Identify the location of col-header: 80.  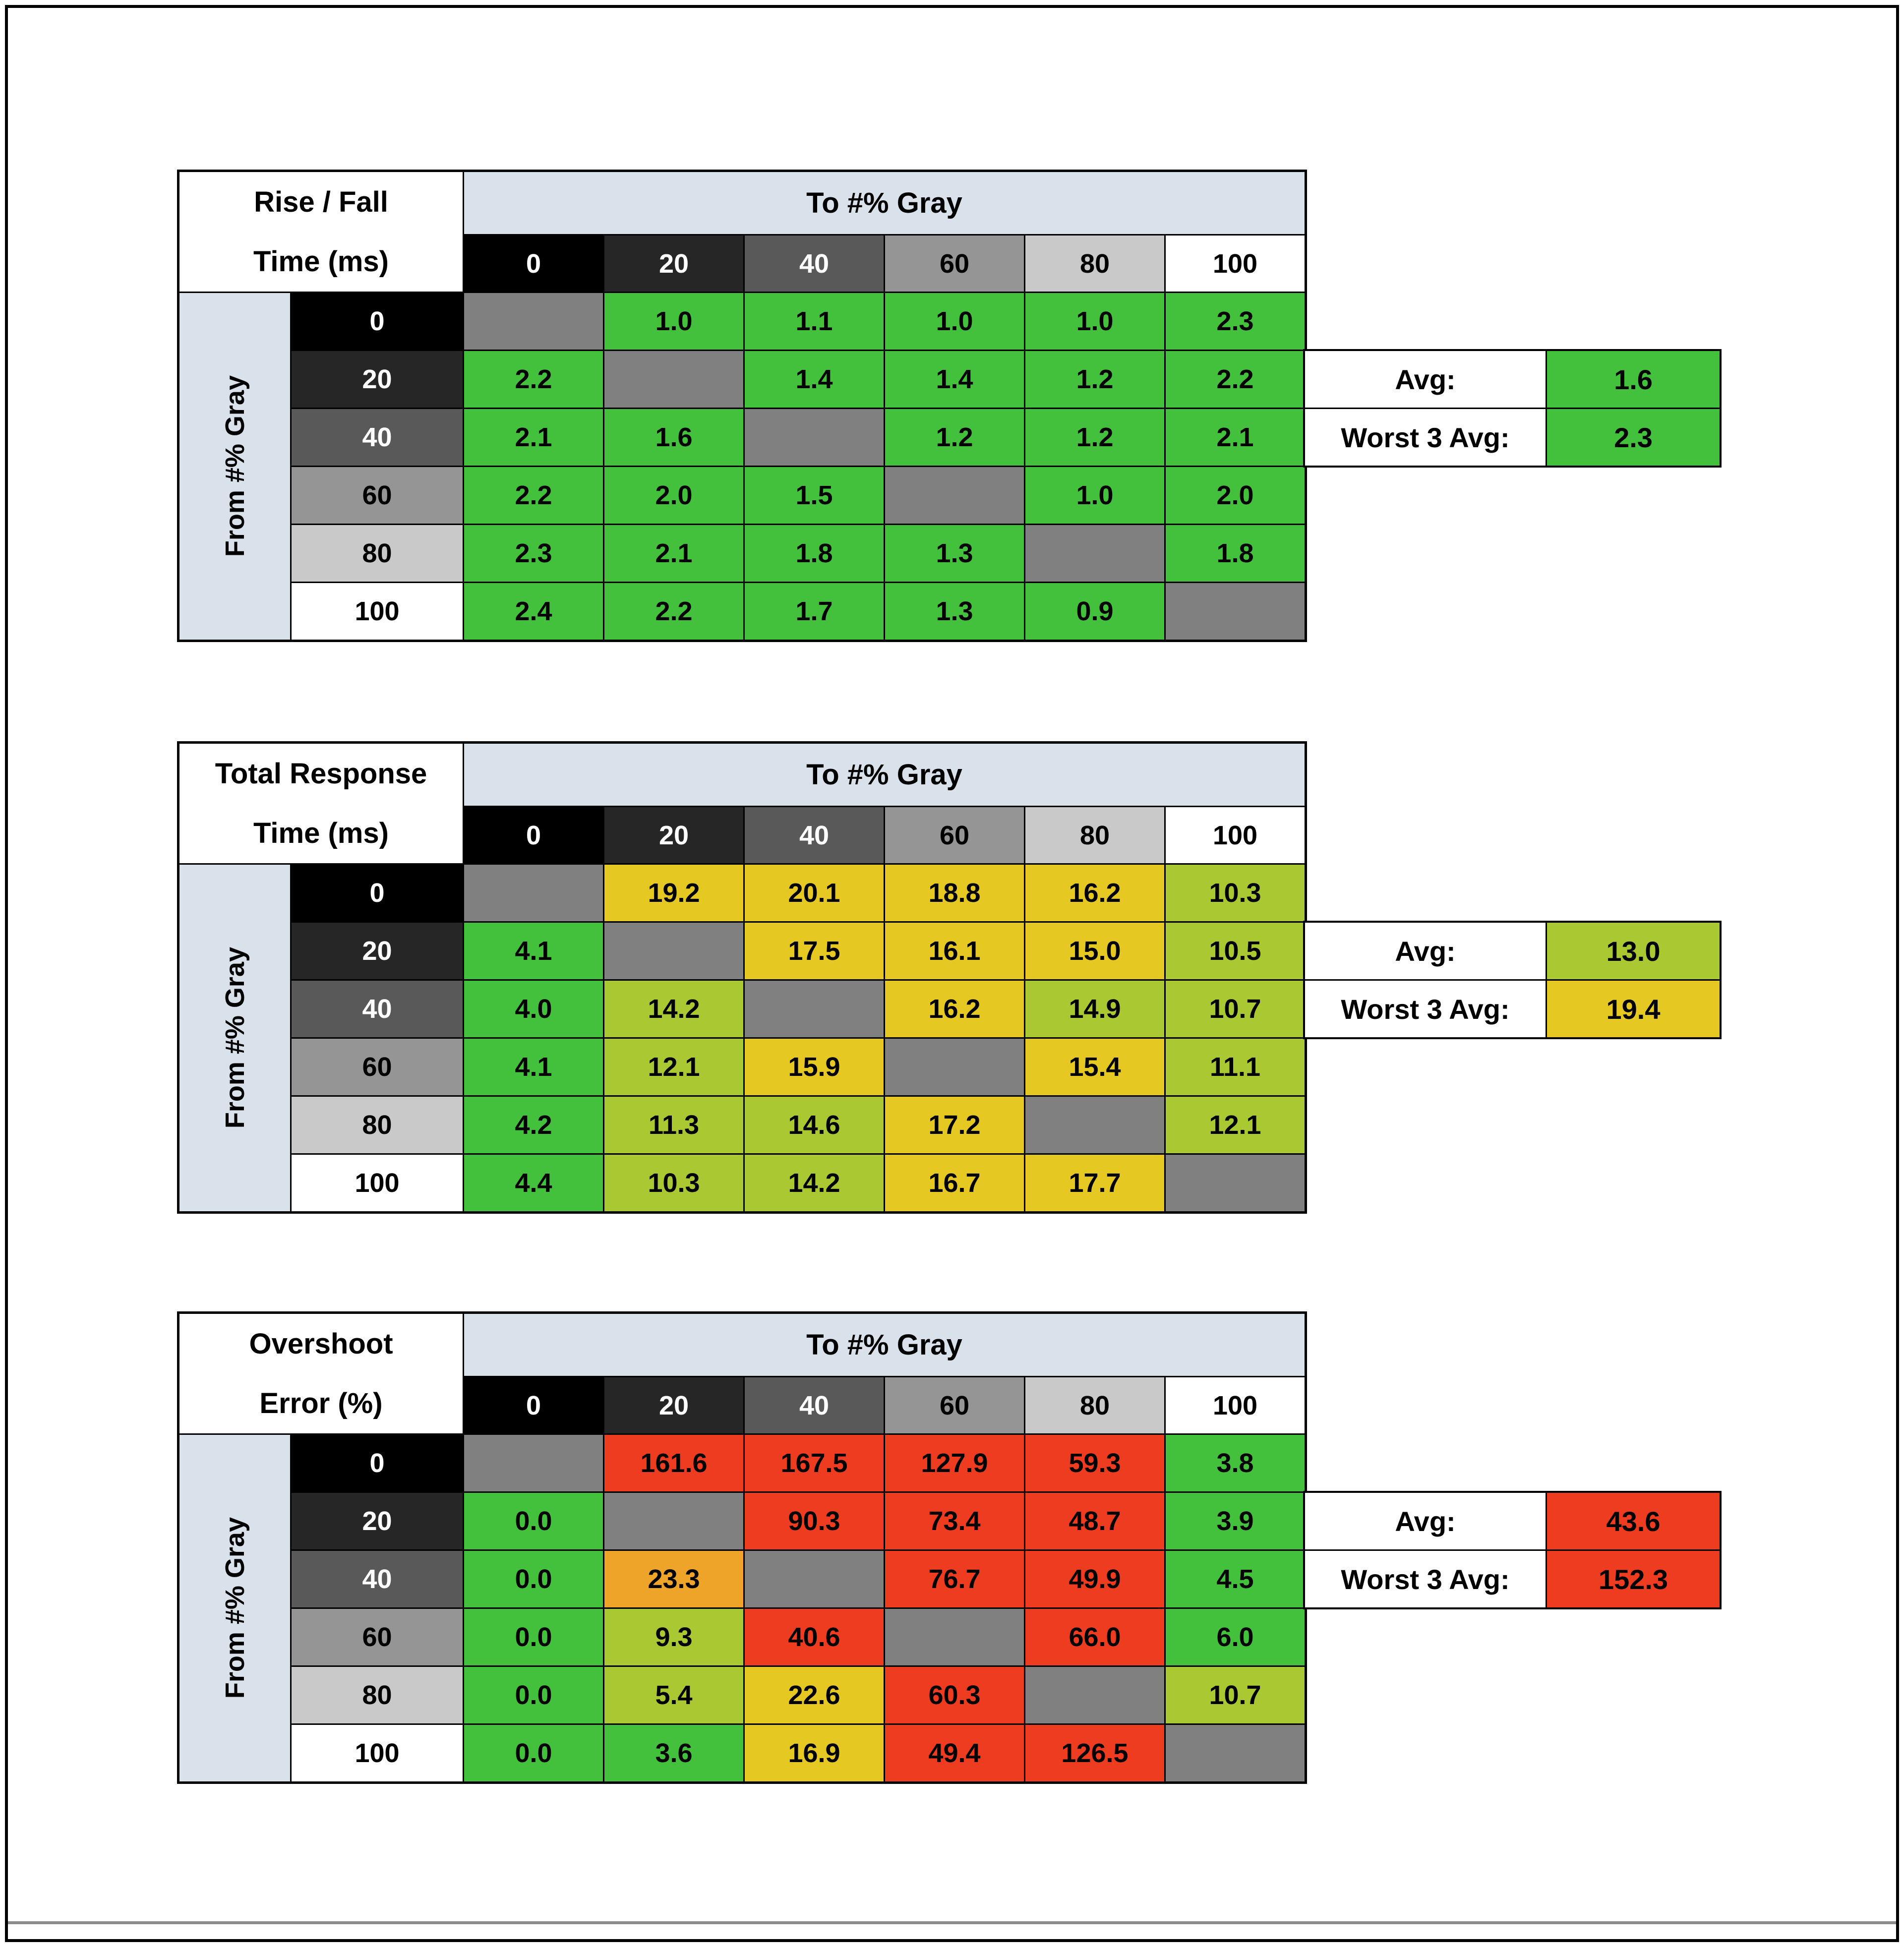
(1094, 1405).